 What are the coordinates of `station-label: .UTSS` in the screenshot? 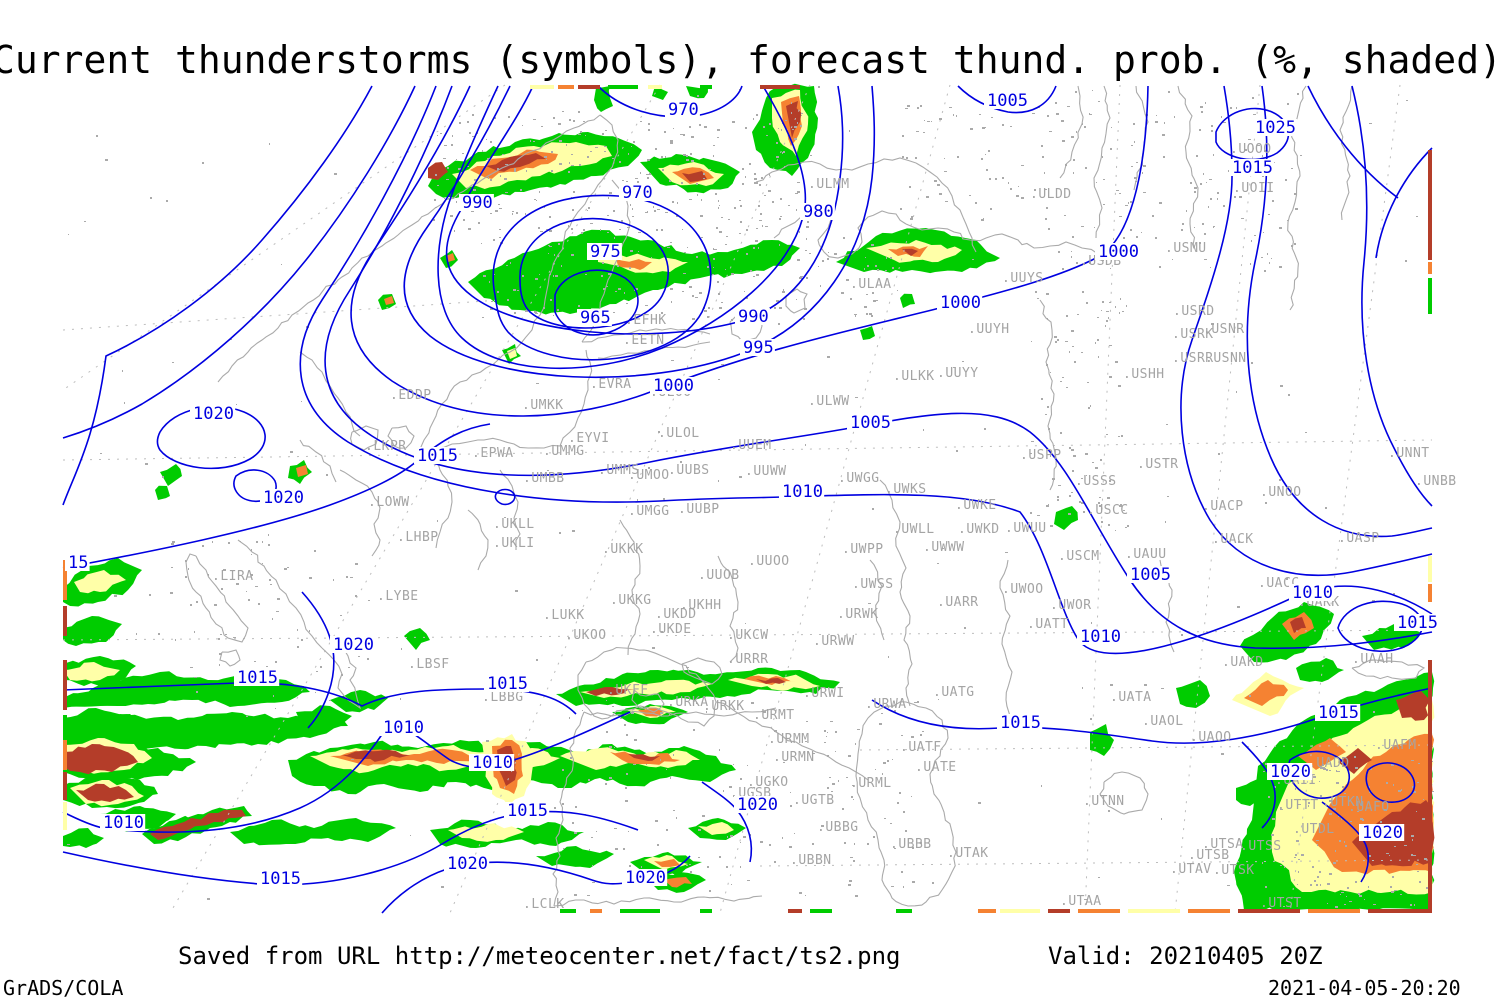 It's located at (1261, 846).